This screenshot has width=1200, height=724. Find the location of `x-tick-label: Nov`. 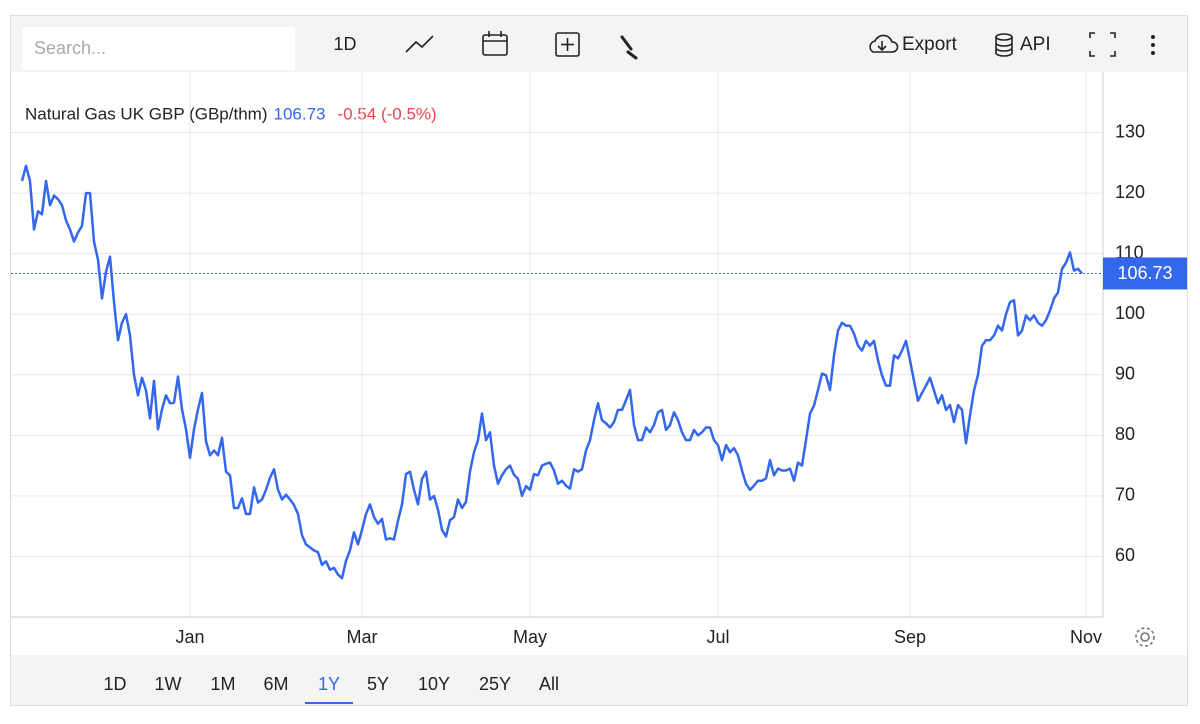

x-tick-label: Nov is located at coordinates (1086, 637).